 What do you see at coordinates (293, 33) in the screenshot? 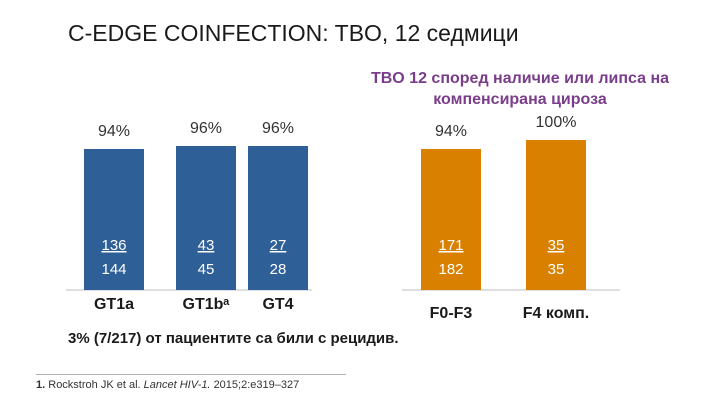
I see `slide-title: C-EDGE COINFECTION: TBO, 12 седмици` at bounding box center [293, 33].